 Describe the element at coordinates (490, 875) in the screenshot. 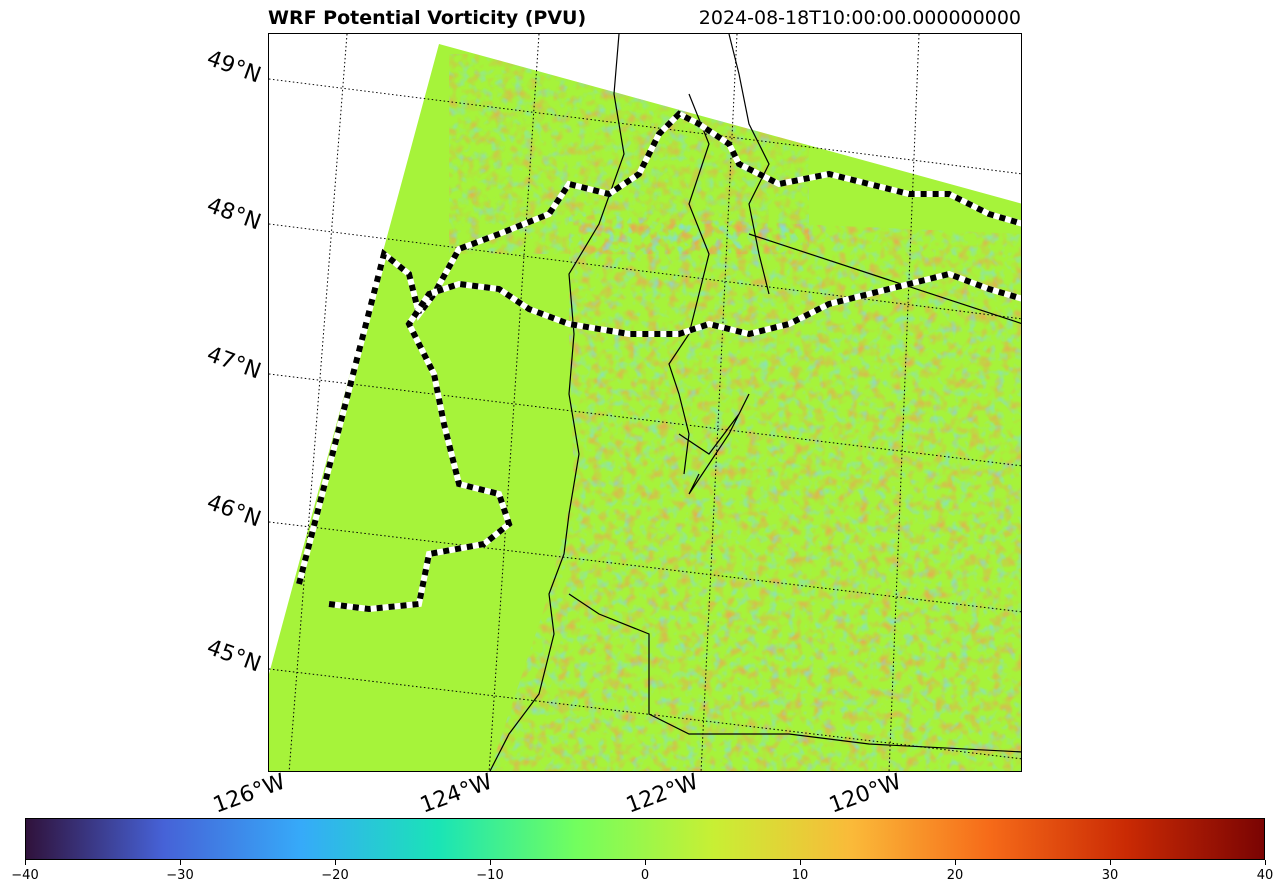

I see `colorbar-tick-label: −10` at that location.